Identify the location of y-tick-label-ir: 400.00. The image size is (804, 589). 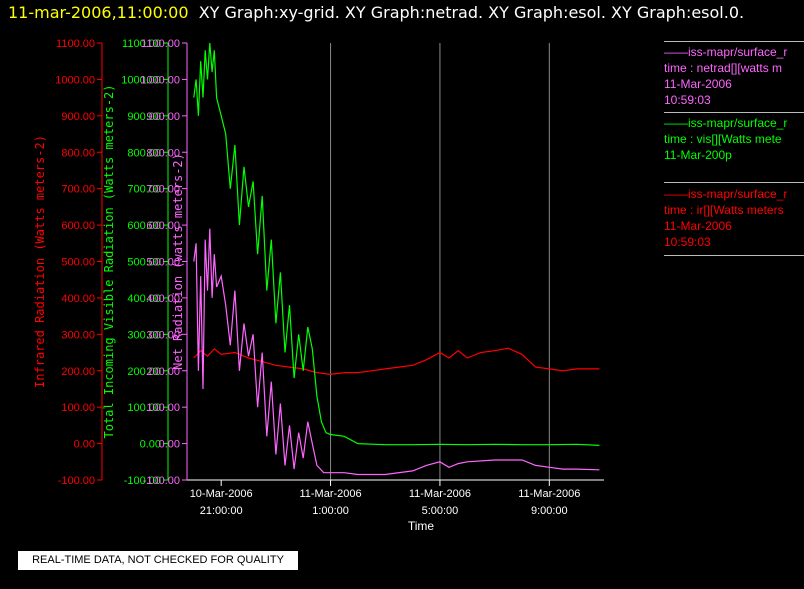
(78, 299).